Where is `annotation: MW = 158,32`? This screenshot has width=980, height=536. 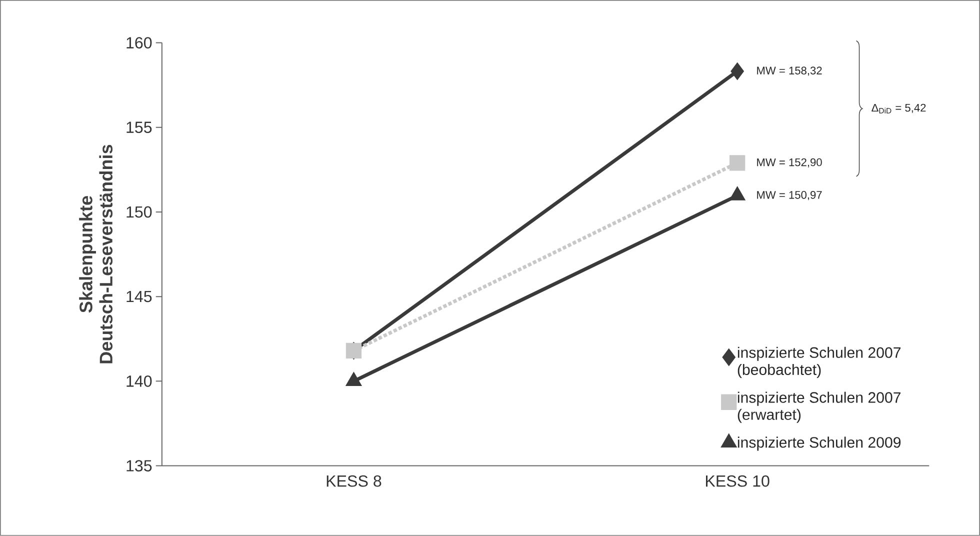 annotation: MW = 158,32 is located at coordinates (789, 71).